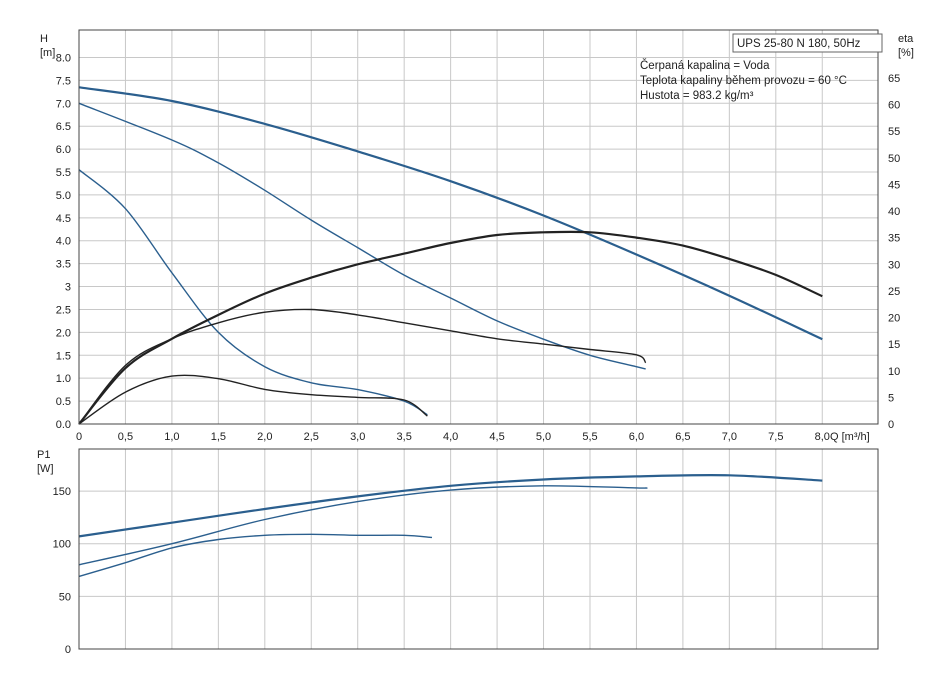  What do you see at coordinates (44, 39) in the screenshot?
I see `head-axis-label: H` at bounding box center [44, 39].